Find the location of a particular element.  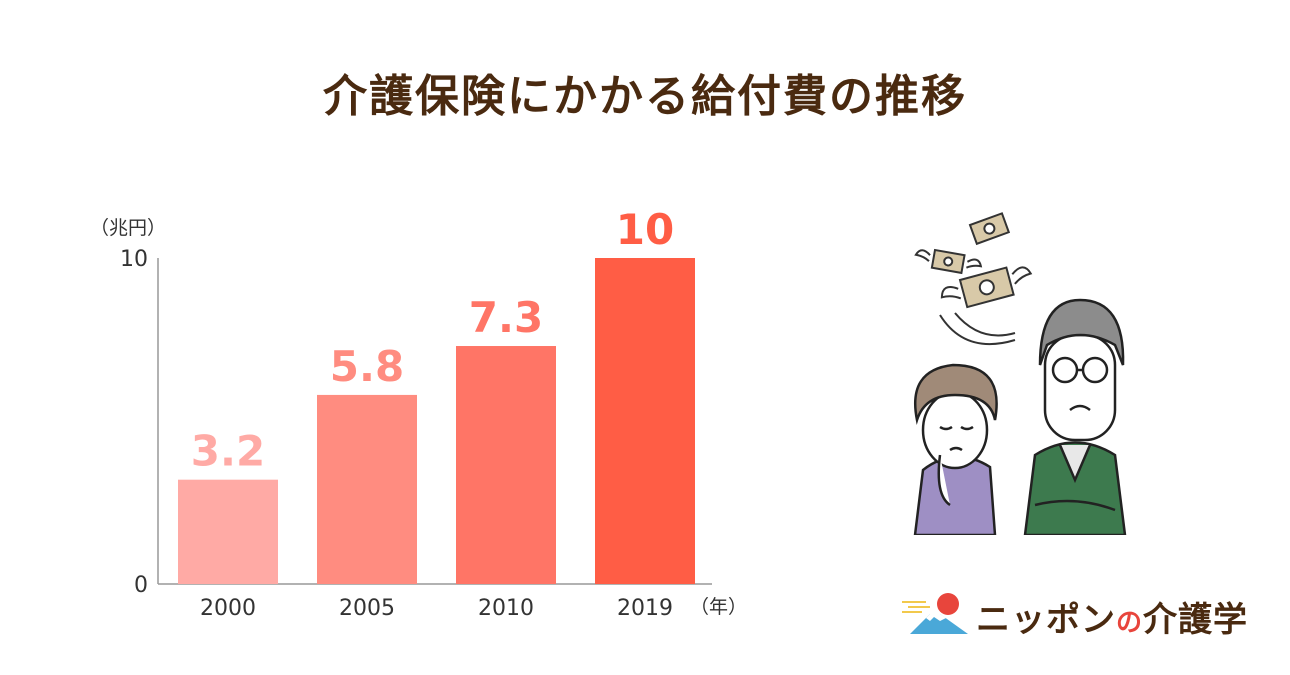

x-tick-label: 2005 is located at coordinates (367, 608).